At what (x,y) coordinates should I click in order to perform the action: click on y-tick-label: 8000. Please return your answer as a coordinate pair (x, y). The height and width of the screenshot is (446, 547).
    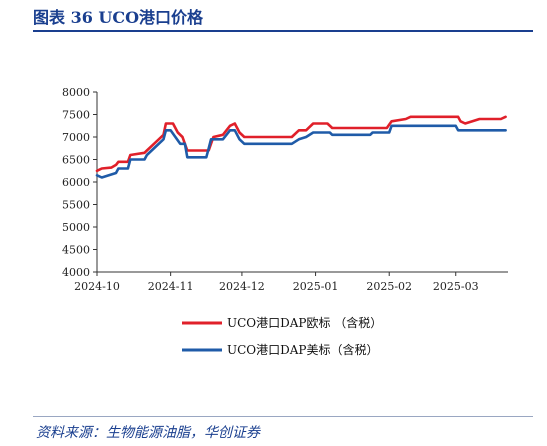
    Looking at the image, I should click on (76, 92).